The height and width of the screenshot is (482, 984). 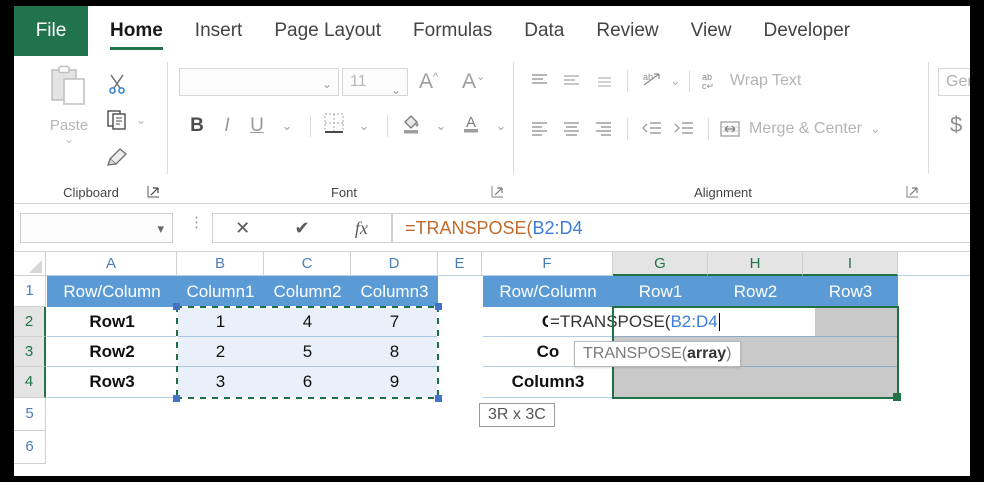 I want to click on column-header-F: F, so click(x=547, y=264).